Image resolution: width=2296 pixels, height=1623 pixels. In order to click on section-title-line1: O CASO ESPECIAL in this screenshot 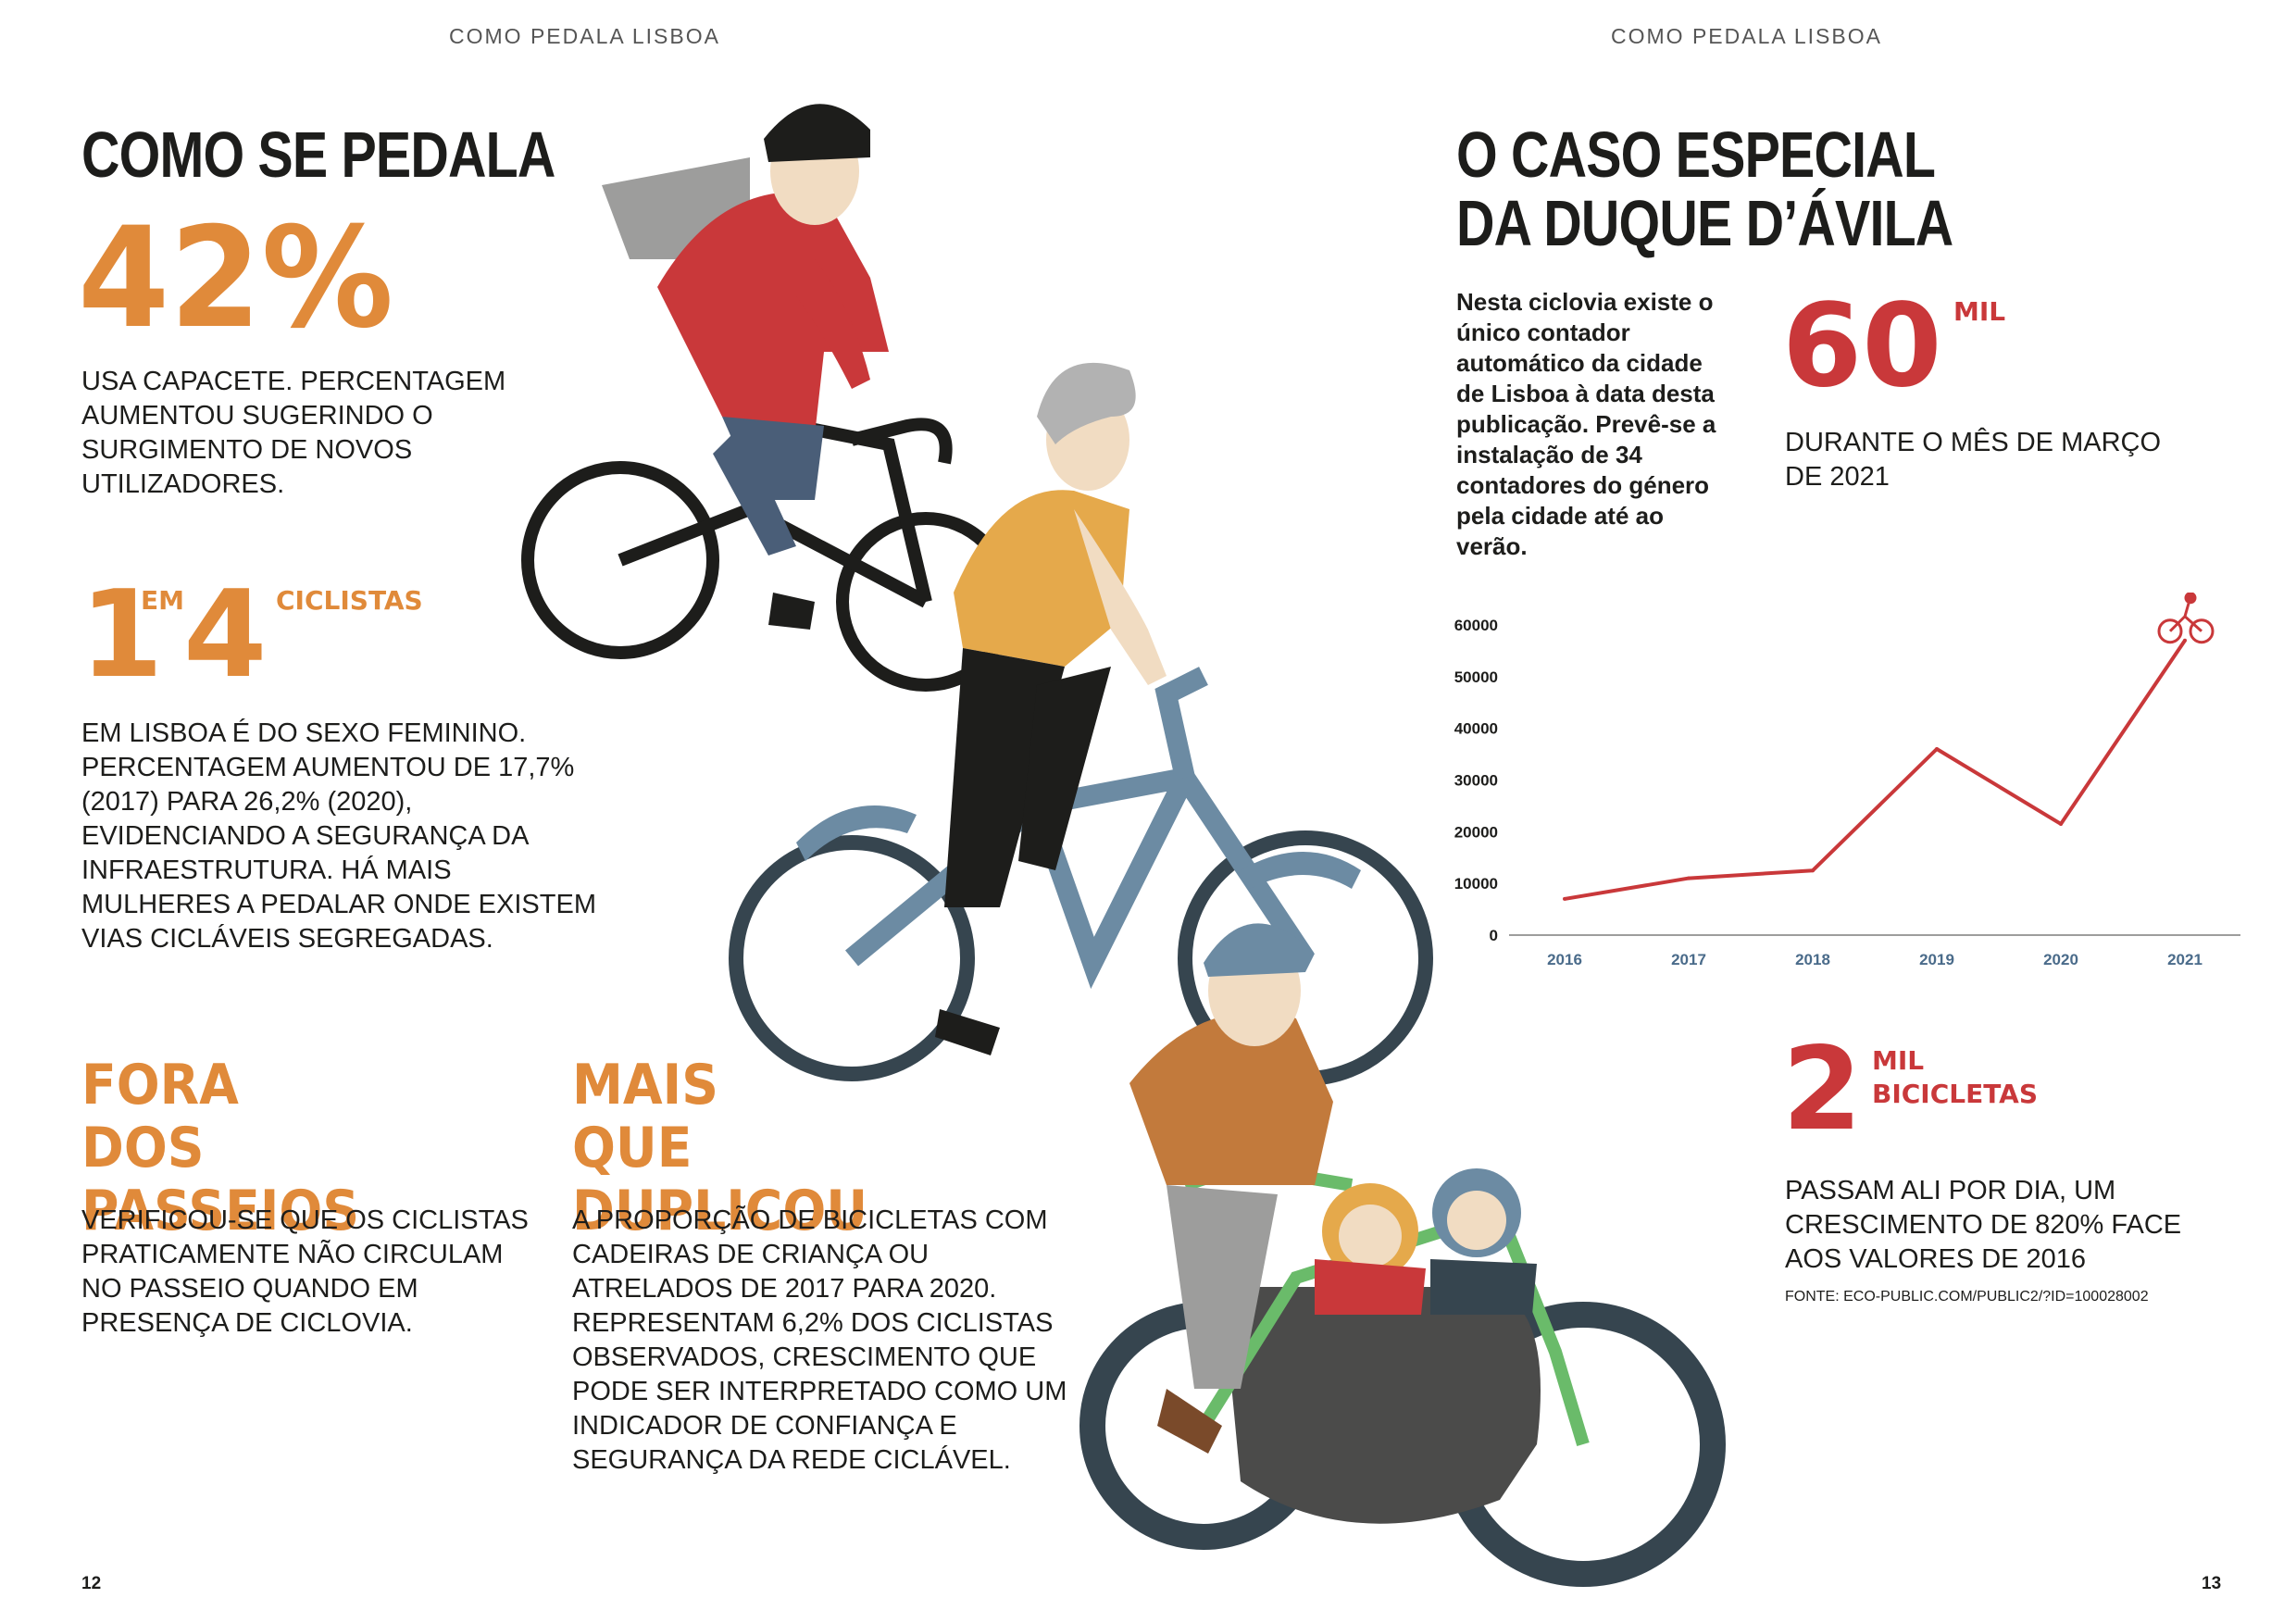, I will do `click(1696, 155)`.